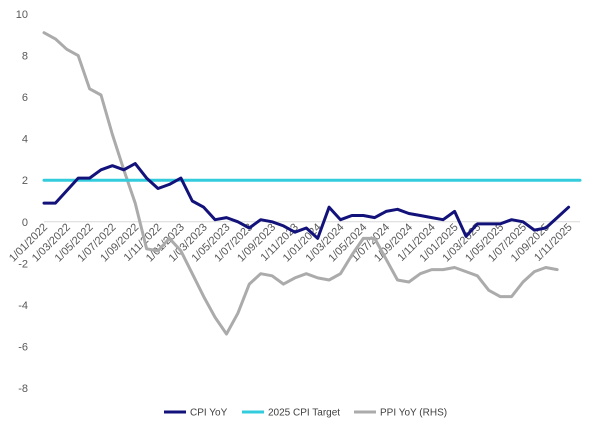 Image resolution: width=600 pixels, height=431 pixels. Describe the element at coordinates (25, 223) in the screenshot. I see `y-tick-label: 0` at that location.